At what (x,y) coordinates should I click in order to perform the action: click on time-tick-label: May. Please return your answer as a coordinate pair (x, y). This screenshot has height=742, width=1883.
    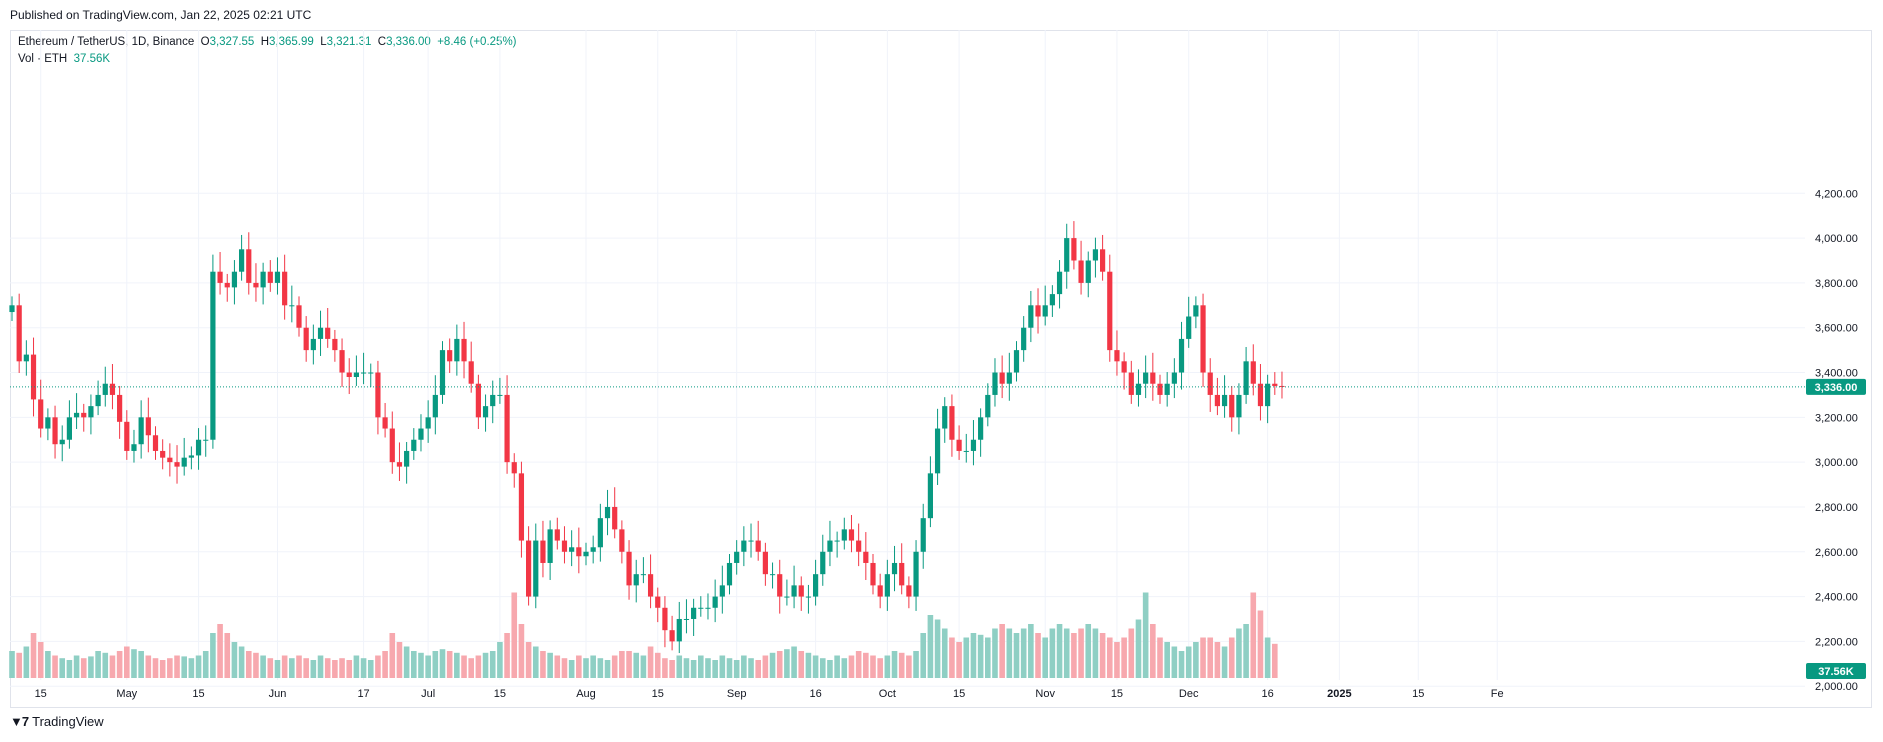
    Looking at the image, I should click on (126, 694).